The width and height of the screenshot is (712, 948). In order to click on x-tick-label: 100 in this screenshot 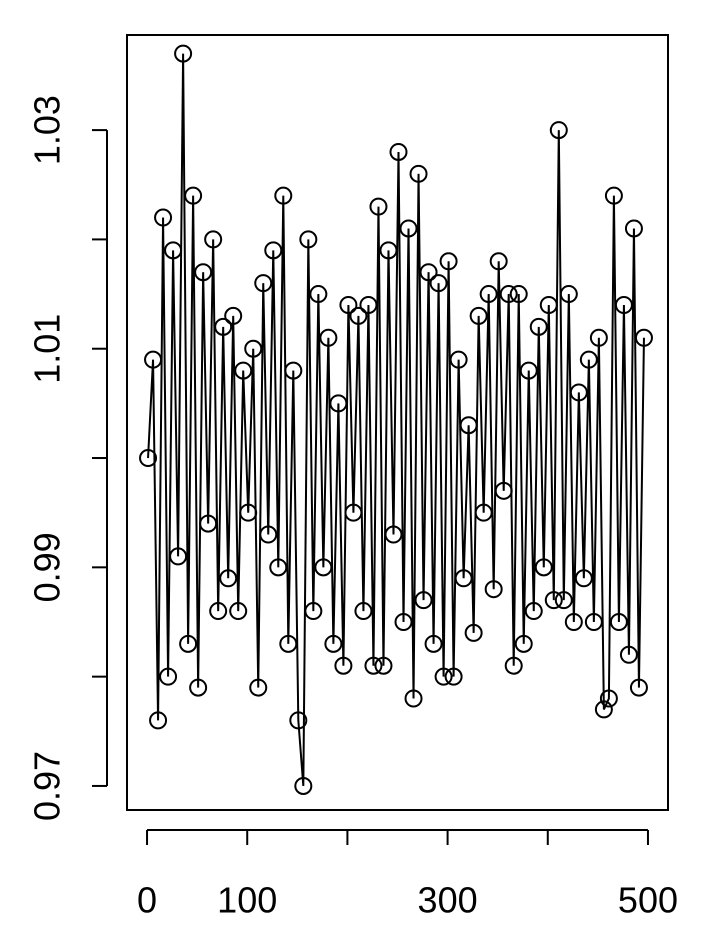, I will do `click(247, 900)`.